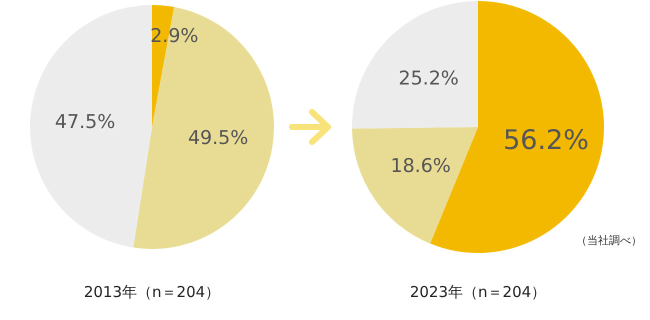 This screenshot has width=650, height=320. I want to click on text: 2023年（n＝204）, so click(478, 292).